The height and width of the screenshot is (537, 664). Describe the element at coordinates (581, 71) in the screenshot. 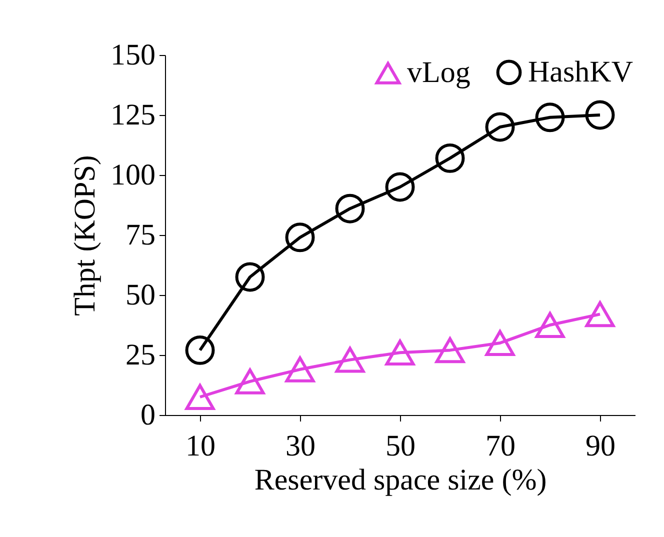

I see `legend-label: HashKV` at that location.